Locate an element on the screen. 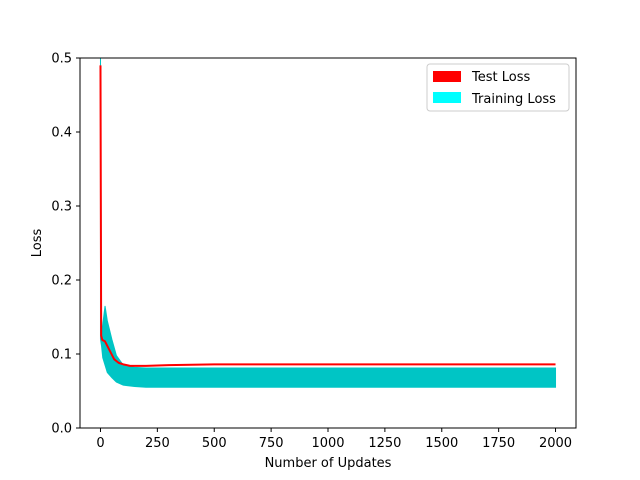 The image size is (640, 480). legend-swatch-test-loss is located at coordinates (447, 76).